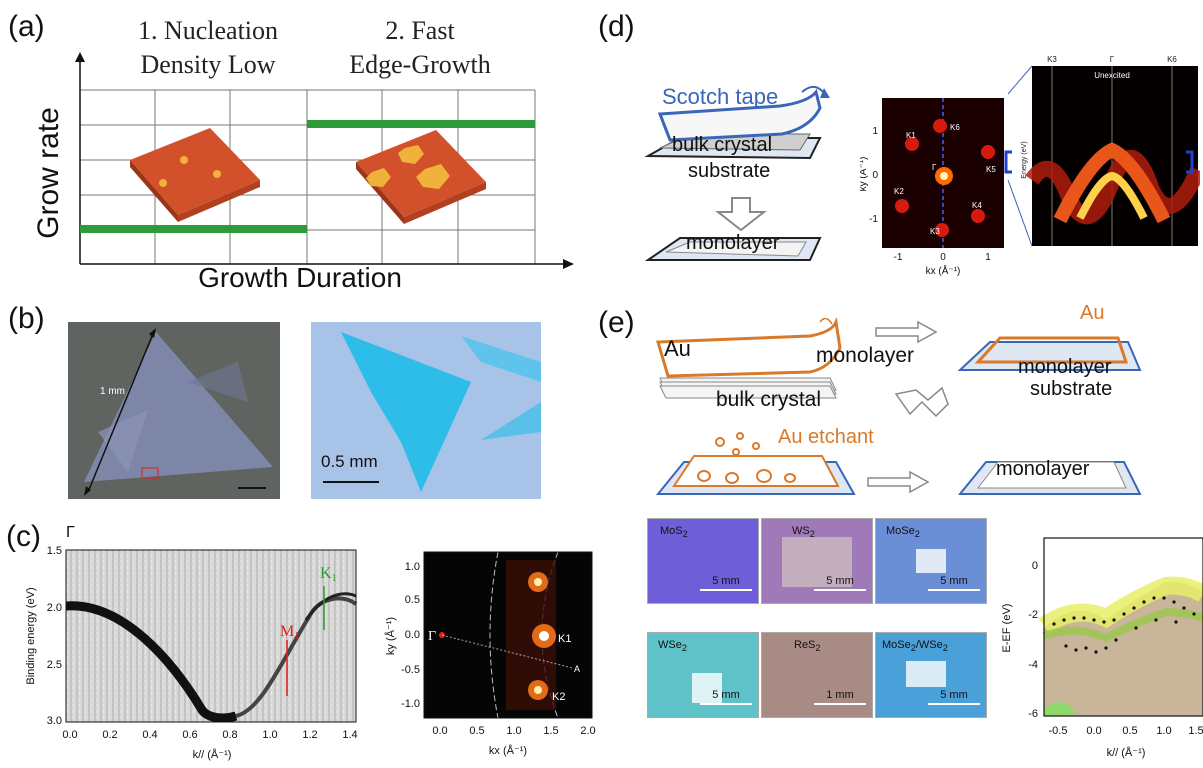 This screenshot has height=768, width=1203. What do you see at coordinates (1102, 151) in the screenshot?
I see `band-map-d: K3 Γ K6 Unexcited Energy (eV)` at bounding box center [1102, 151].